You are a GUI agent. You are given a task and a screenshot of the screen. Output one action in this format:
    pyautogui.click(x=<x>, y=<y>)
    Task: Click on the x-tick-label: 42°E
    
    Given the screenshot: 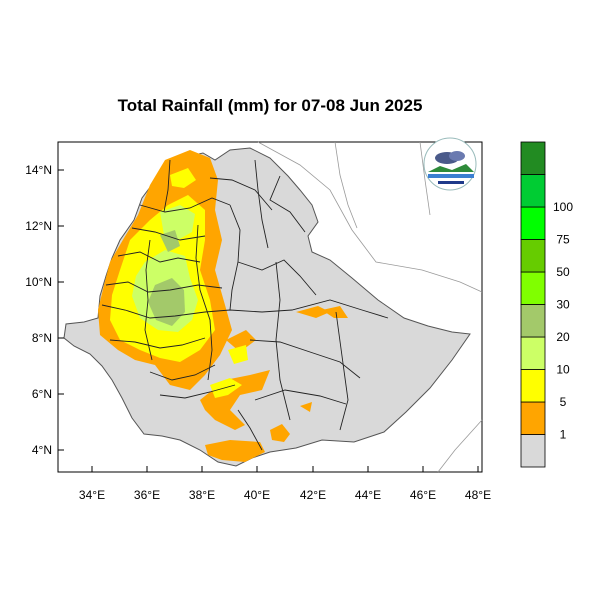 What is the action you would take?
    pyautogui.click(x=313, y=495)
    